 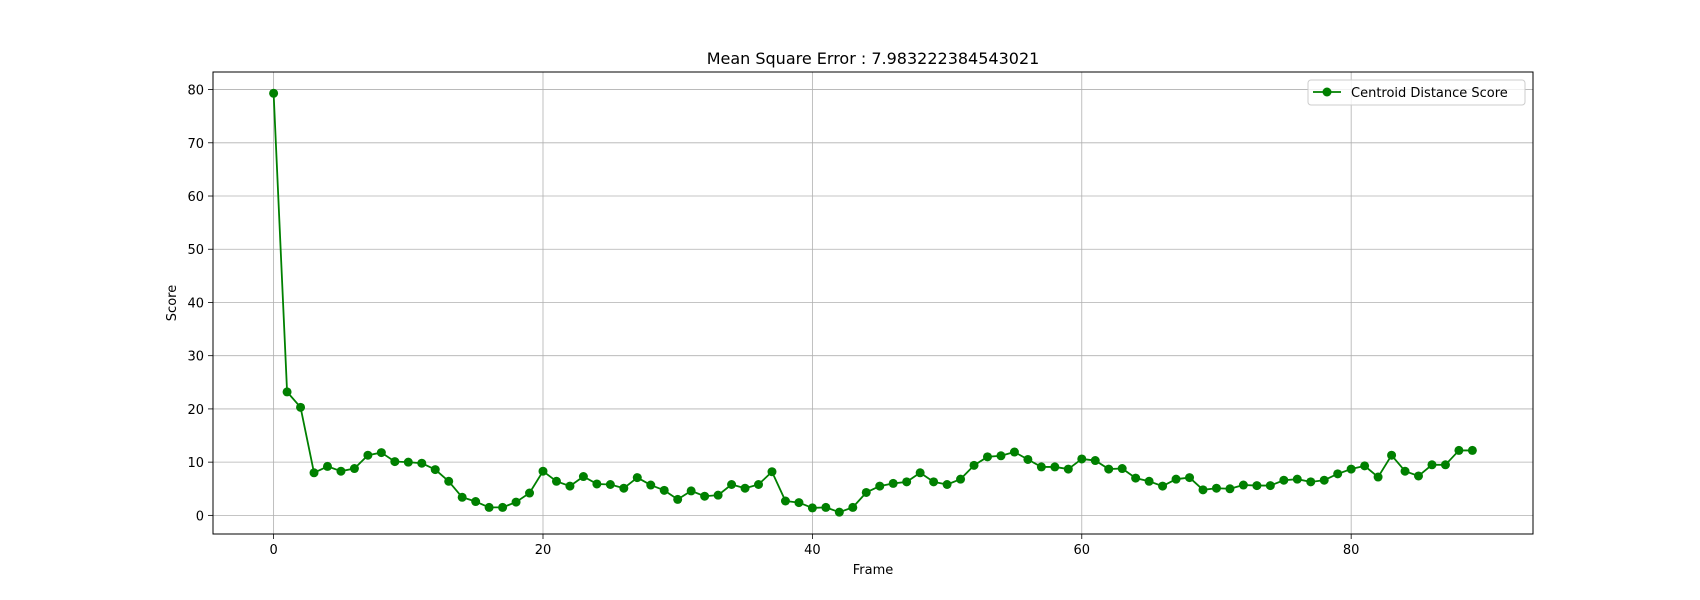 What do you see at coordinates (1082, 550) in the screenshot?
I see `x-tick-label: 60` at bounding box center [1082, 550].